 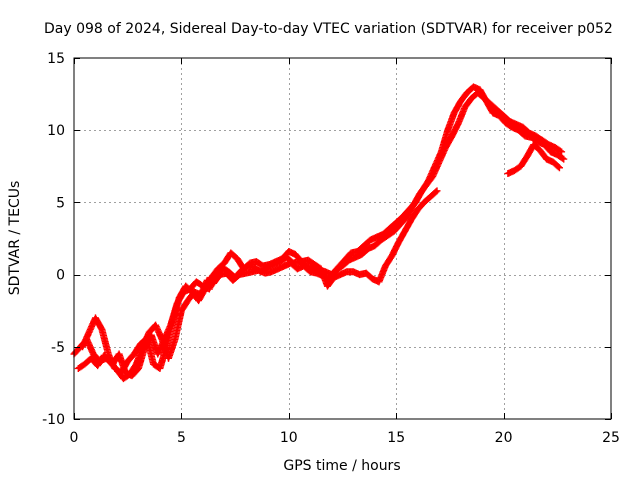 What do you see at coordinates (60, 203) in the screenshot?
I see `y-tick-label: 5` at bounding box center [60, 203].